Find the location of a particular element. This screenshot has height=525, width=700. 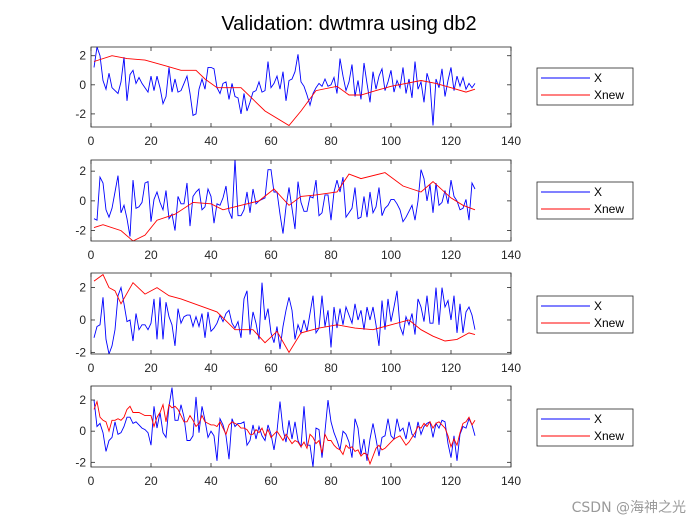

chart-title: Validation: dwtmra using db2 is located at coordinates (348, 24).